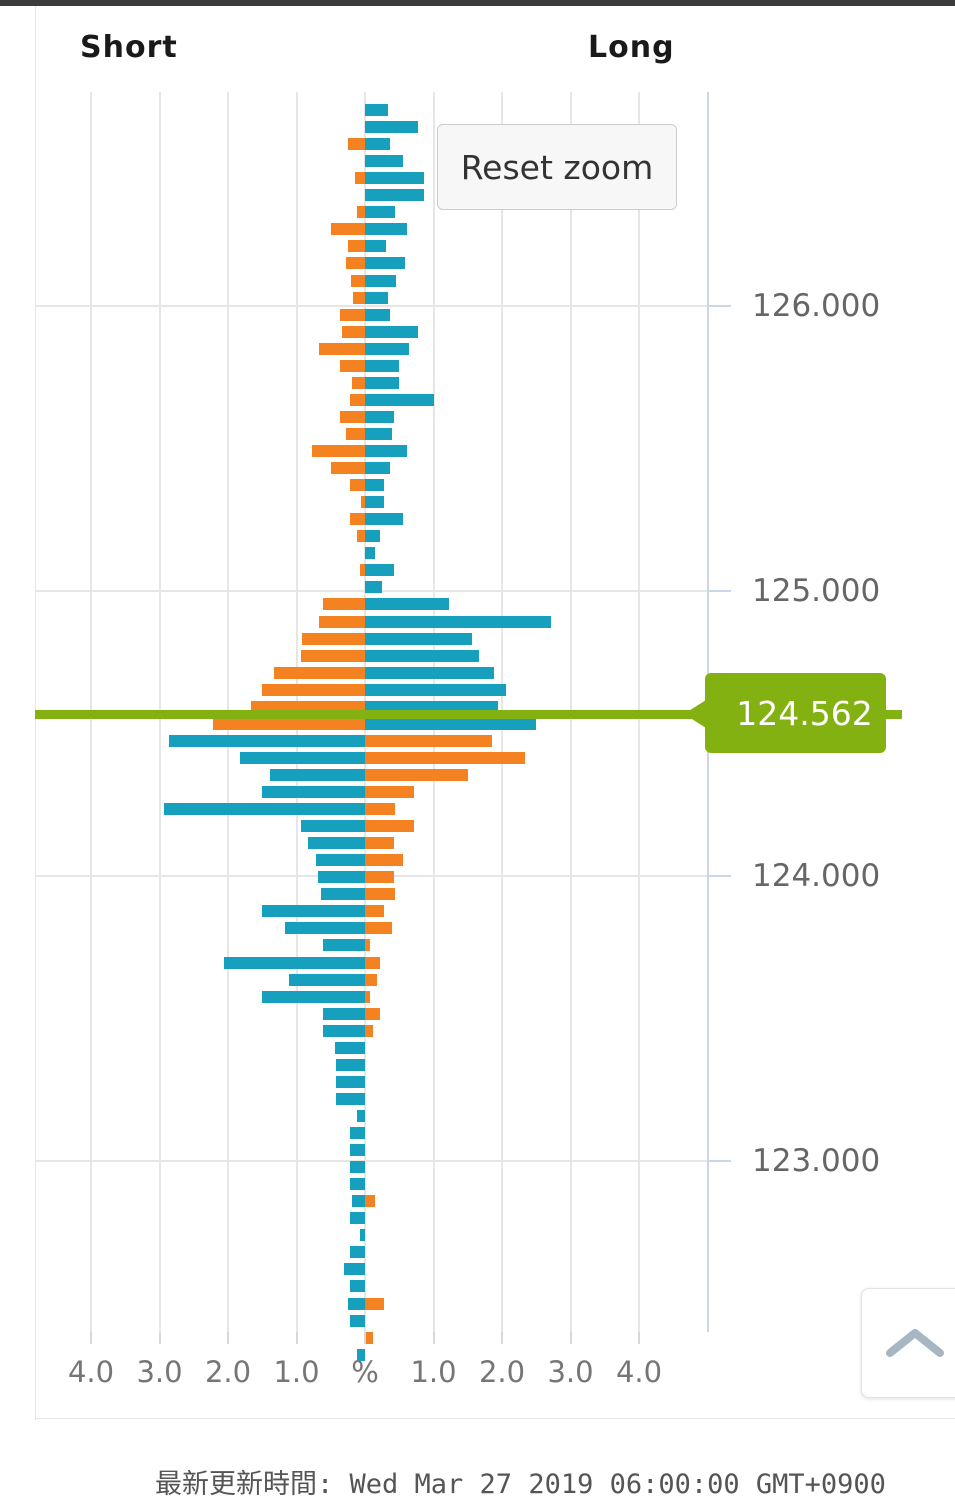 This screenshot has width=955, height=1501. What do you see at coordinates (129, 47) in the screenshot?
I see `short-side-label: Short` at bounding box center [129, 47].